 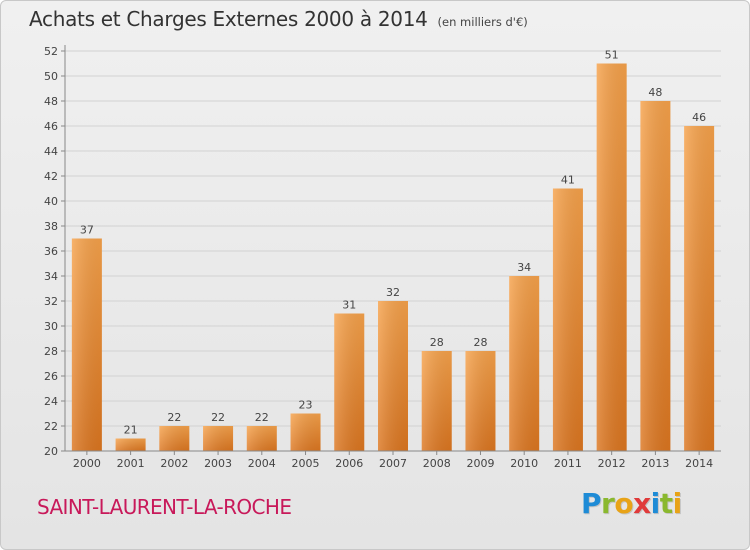 I want to click on data-label-2011: 41, so click(x=568, y=180).